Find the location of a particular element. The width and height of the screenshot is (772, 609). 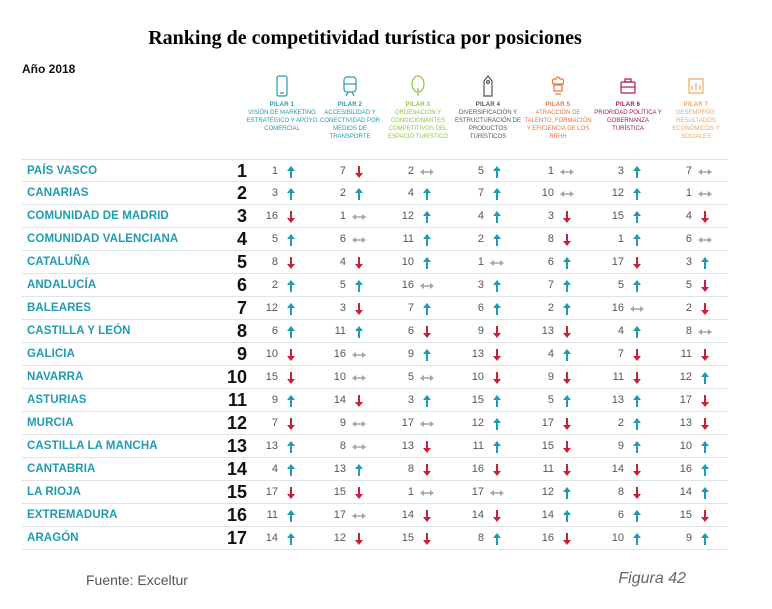

pillar-cell-4: 15 is located at coordinates (493, 401).